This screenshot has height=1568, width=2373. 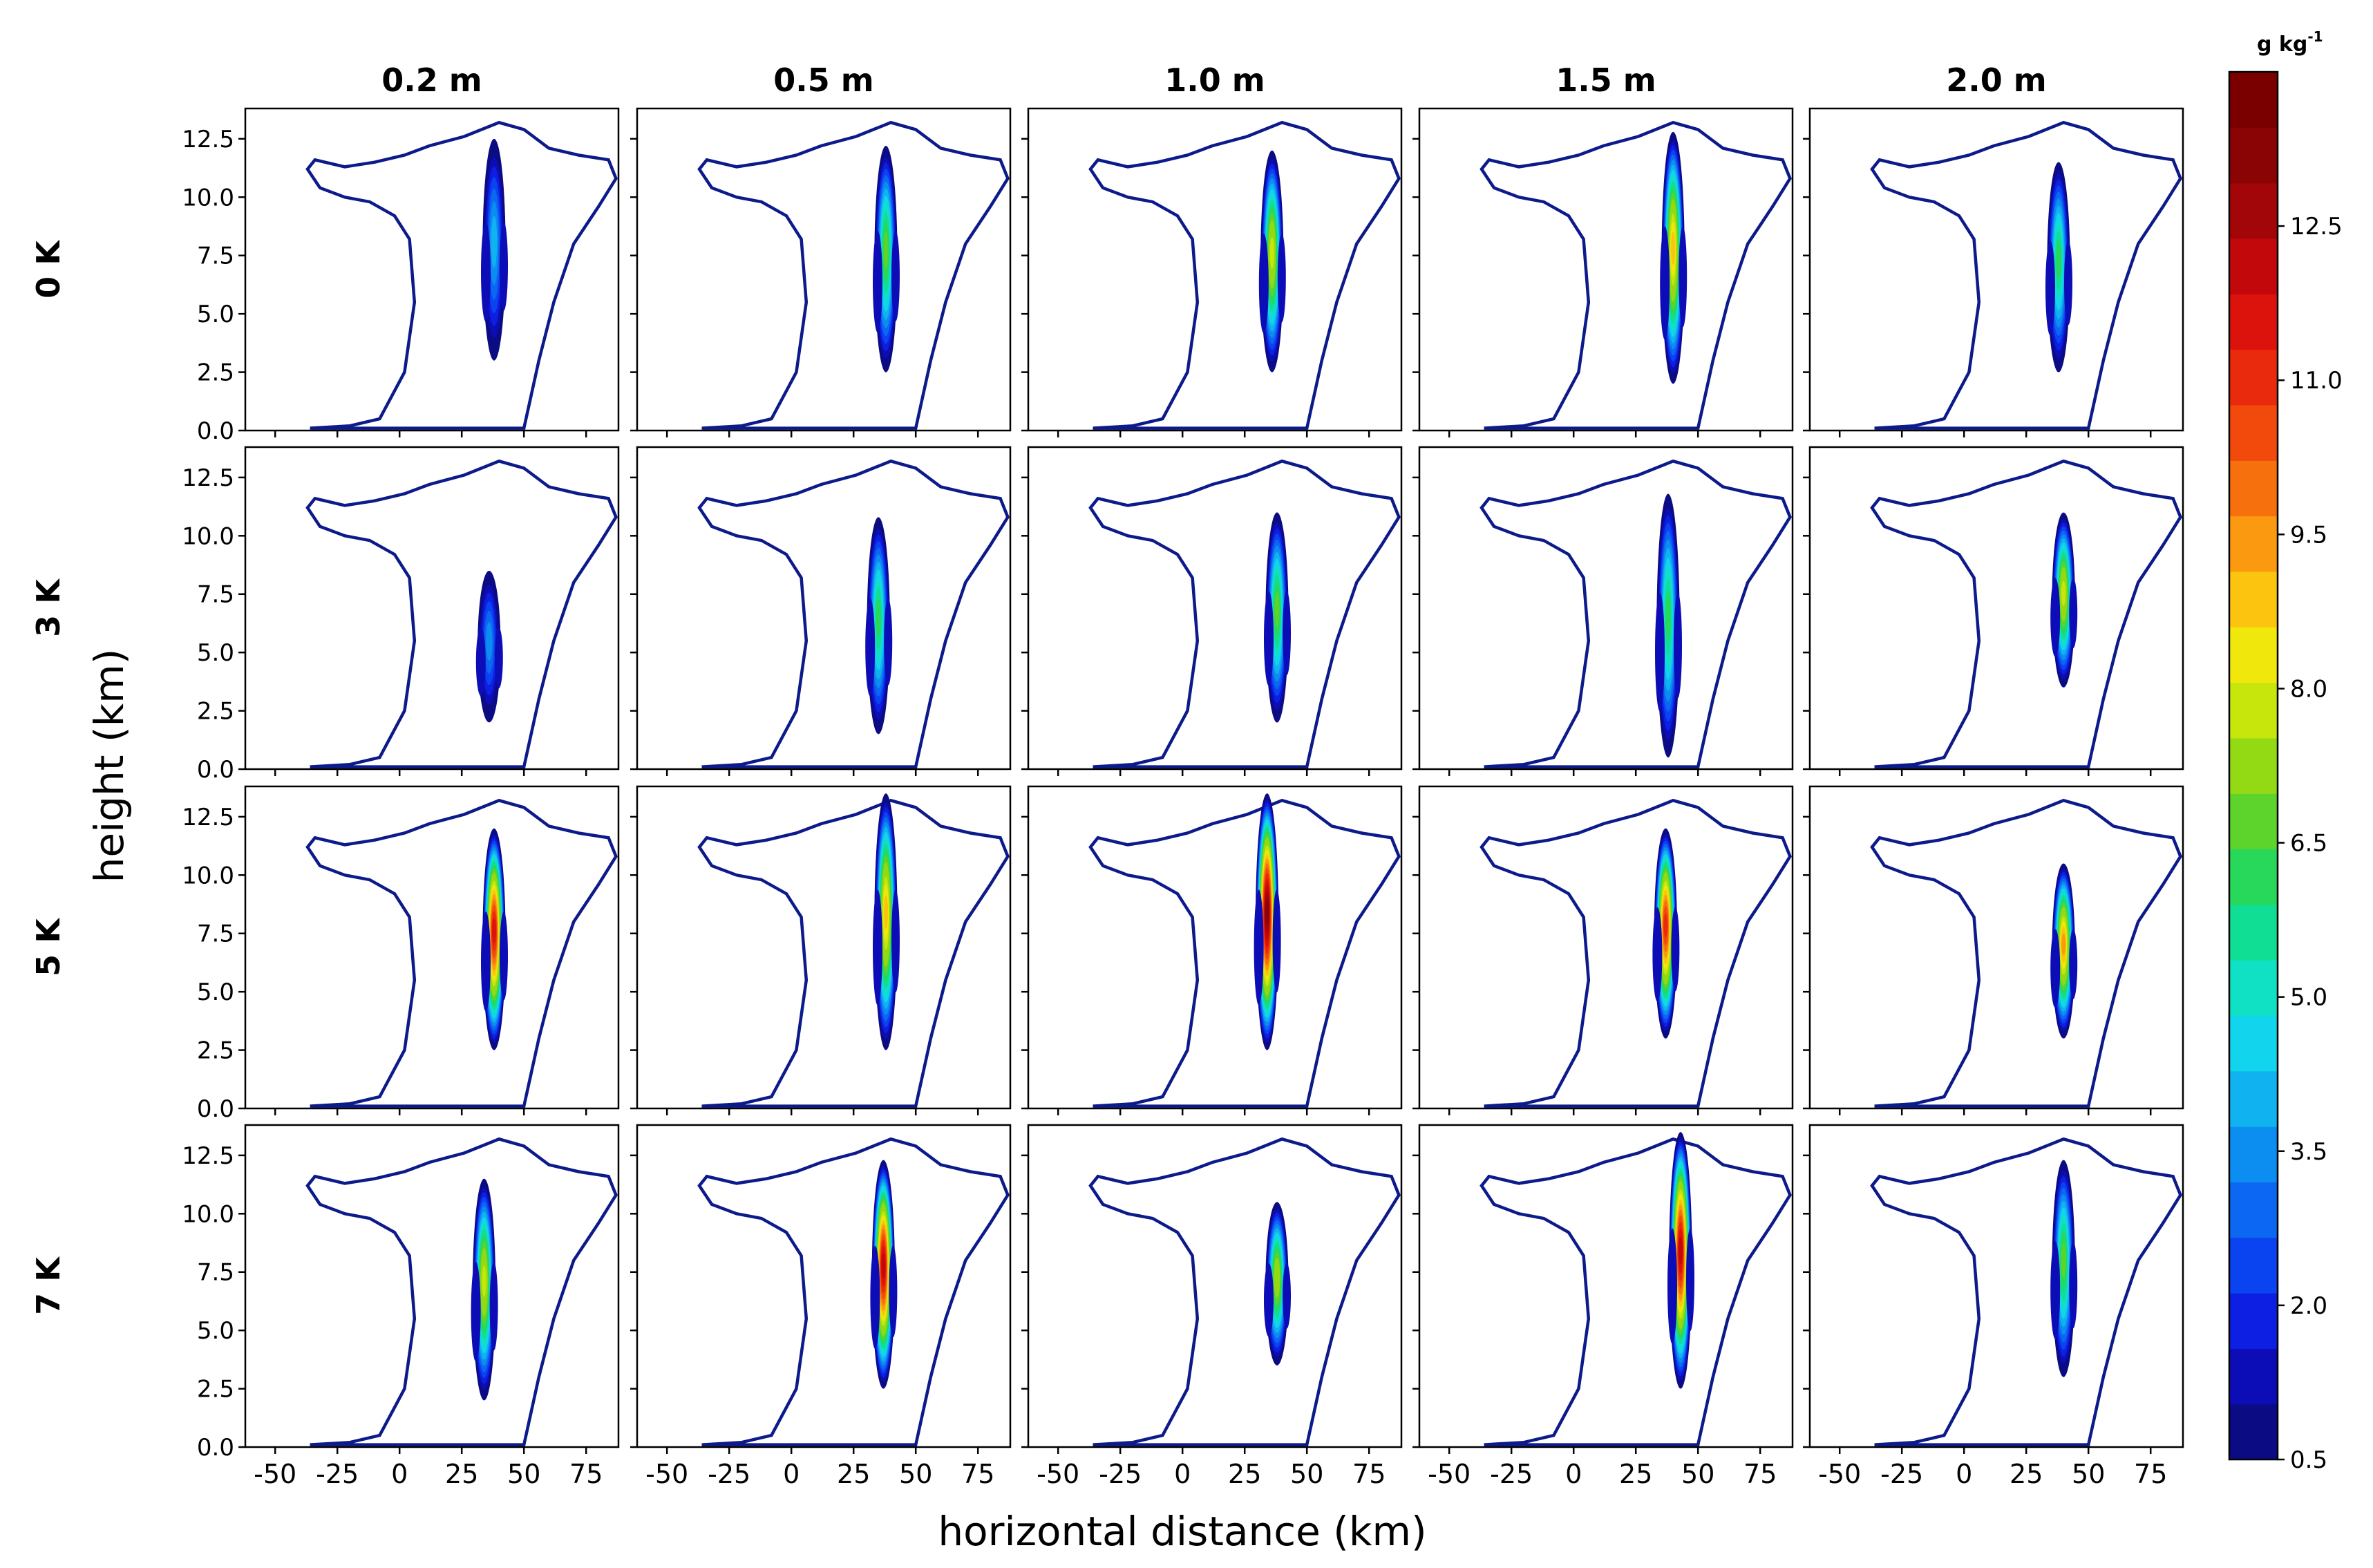 I want to click on y-tick-label: 12.5, so click(x=208, y=139).